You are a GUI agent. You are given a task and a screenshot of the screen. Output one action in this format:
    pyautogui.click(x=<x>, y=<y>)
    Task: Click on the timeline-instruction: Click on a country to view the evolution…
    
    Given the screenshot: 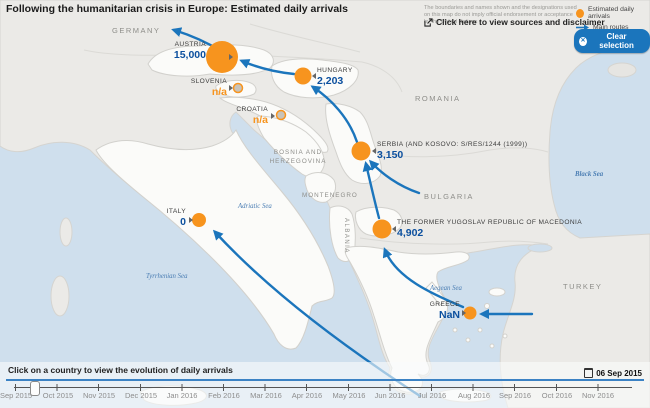 What is the action you would take?
    pyautogui.click(x=120, y=370)
    